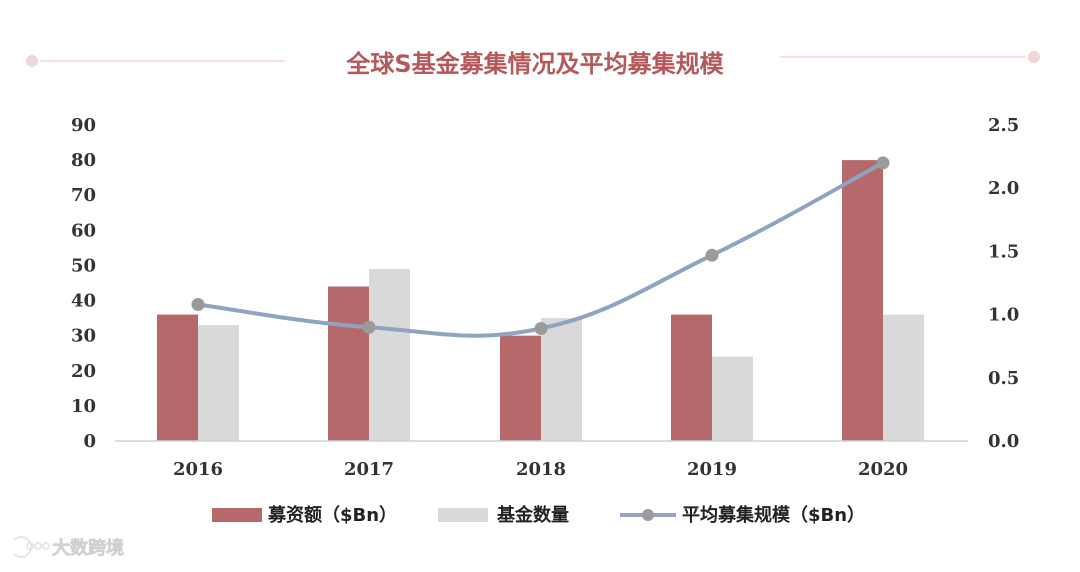 The width and height of the screenshot is (1080, 572). What do you see at coordinates (712, 469) in the screenshot?
I see `x-tick-label: 2019` at bounding box center [712, 469].